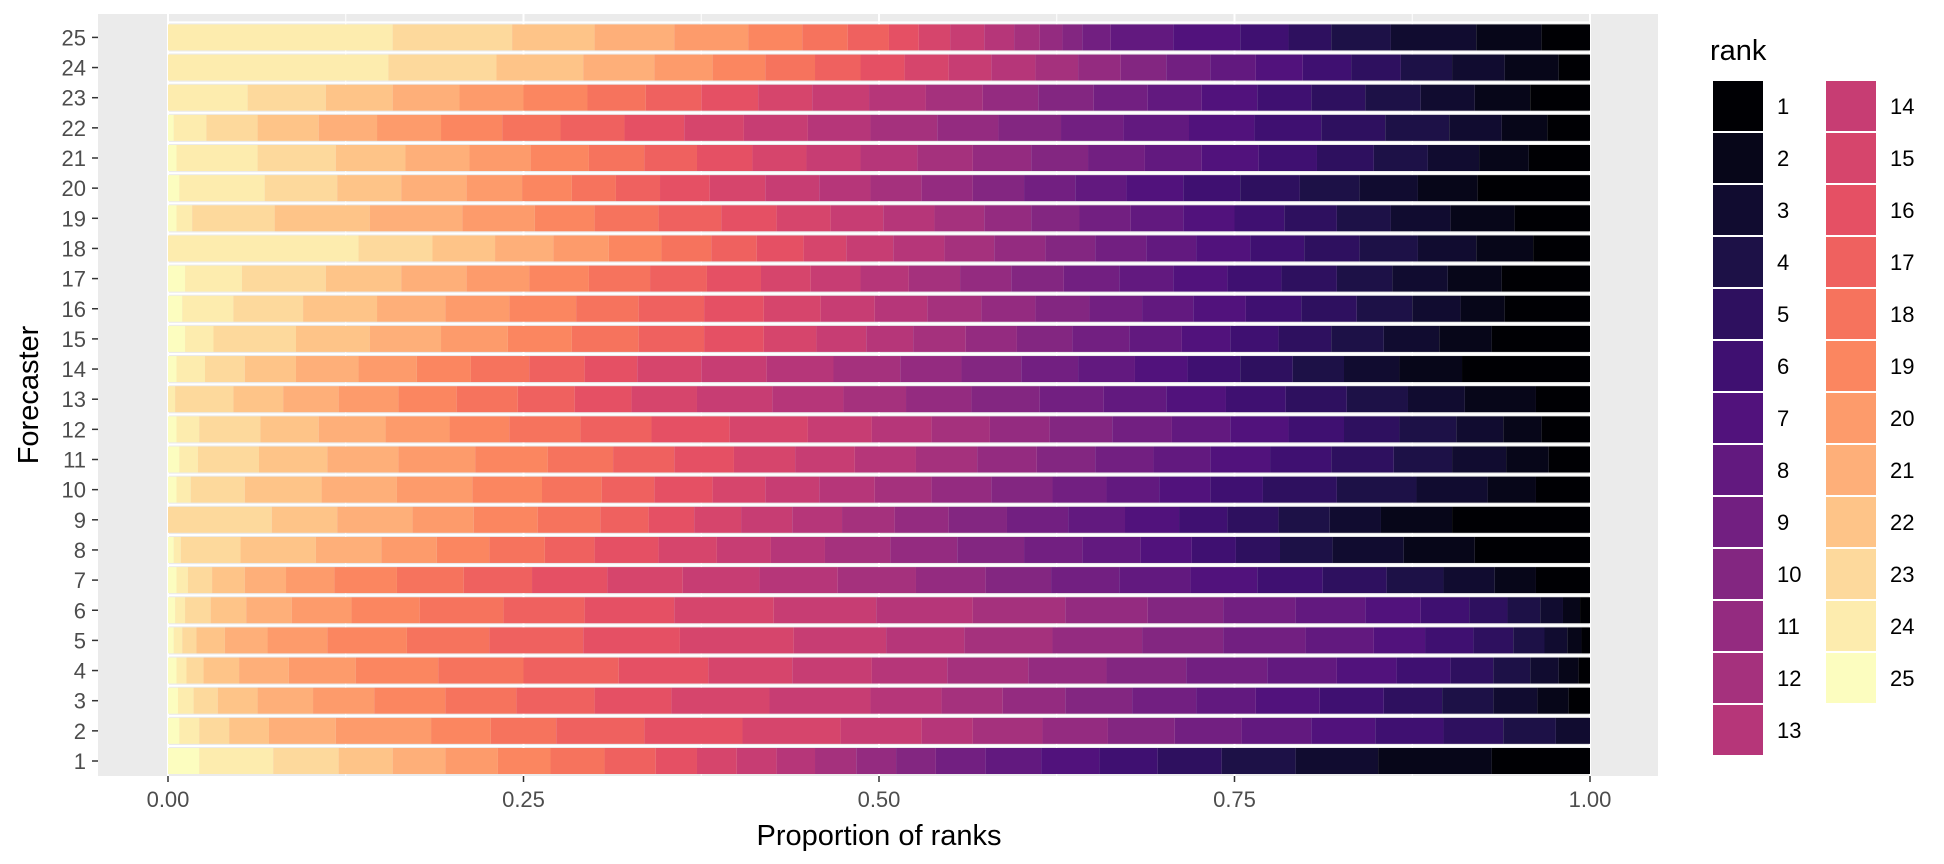 The image size is (1944, 864). Describe the element at coordinates (293, 459) in the screenshot. I see `bar-segment-f11-rank22` at that location.